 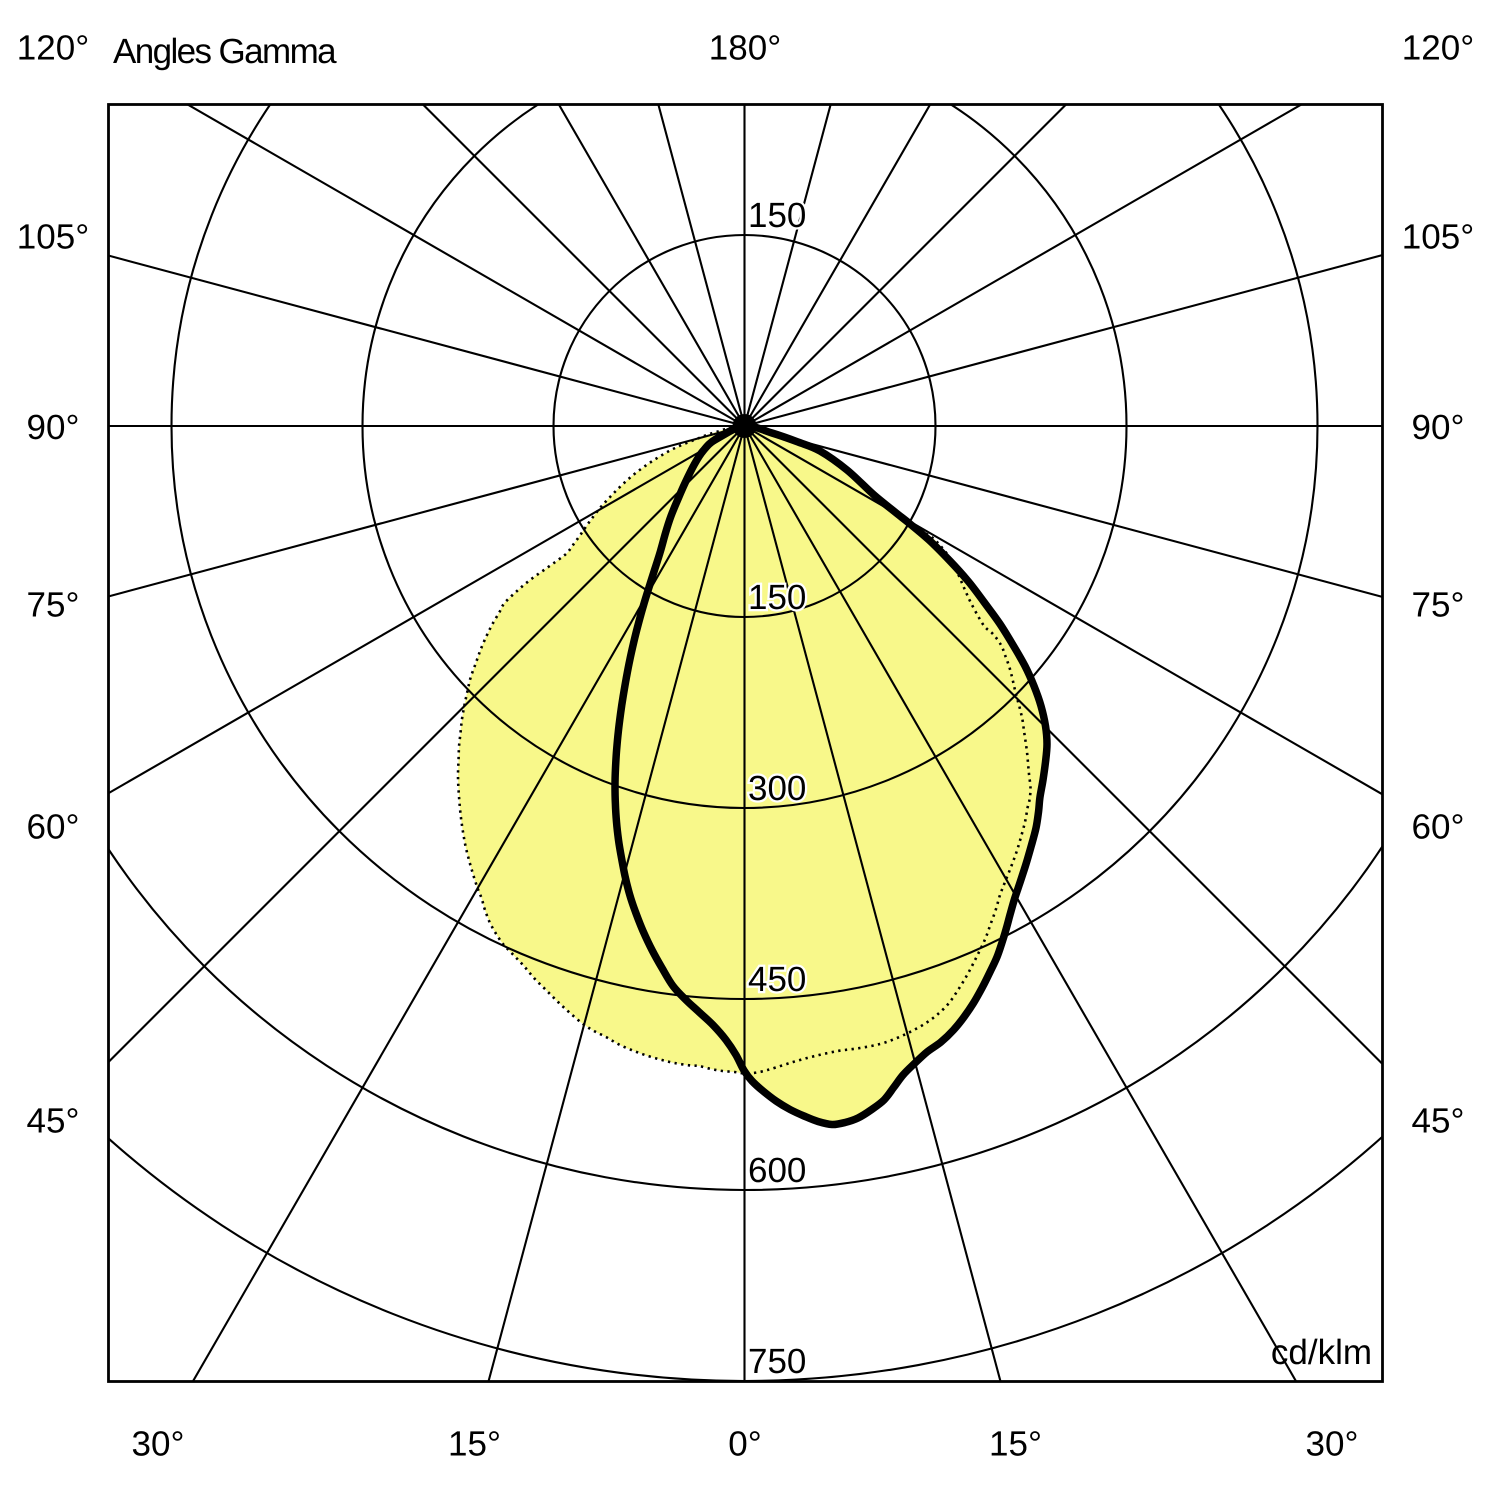 I want to click on svg-text: 450, so click(x=777, y=979).